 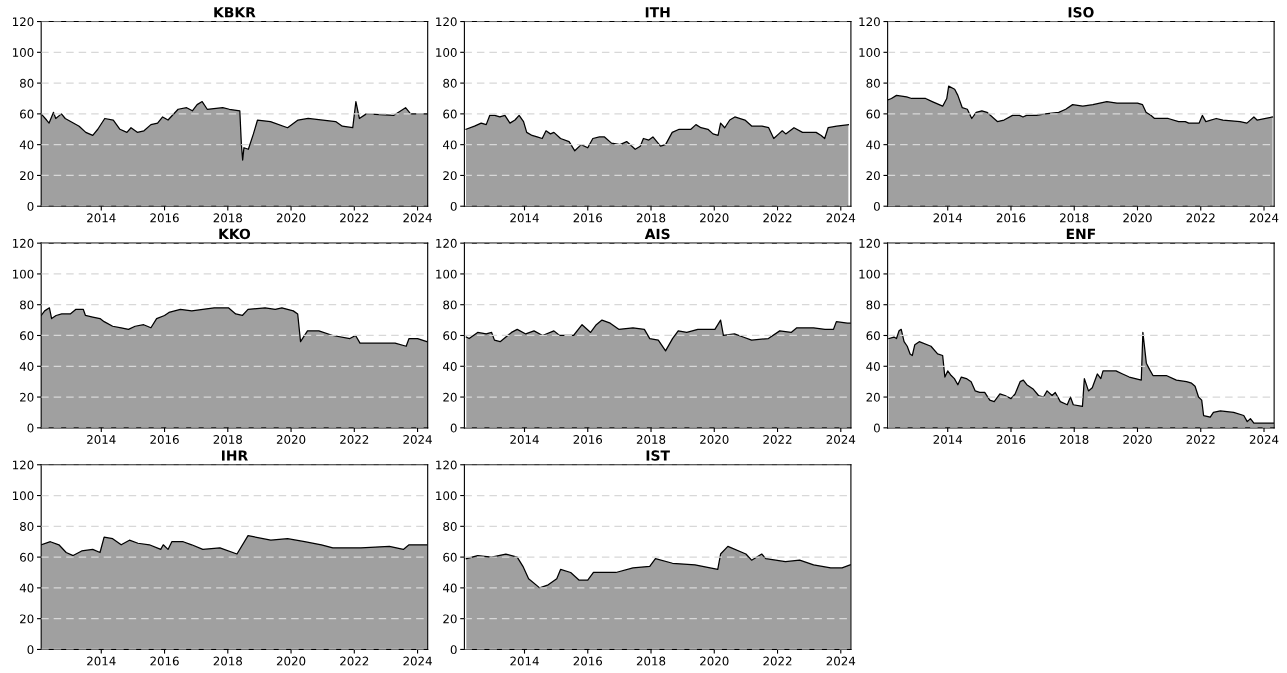 What do you see at coordinates (235, 12) in the screenshot?
I see `chart-title: KBKR` at bounding box center [235, 12].